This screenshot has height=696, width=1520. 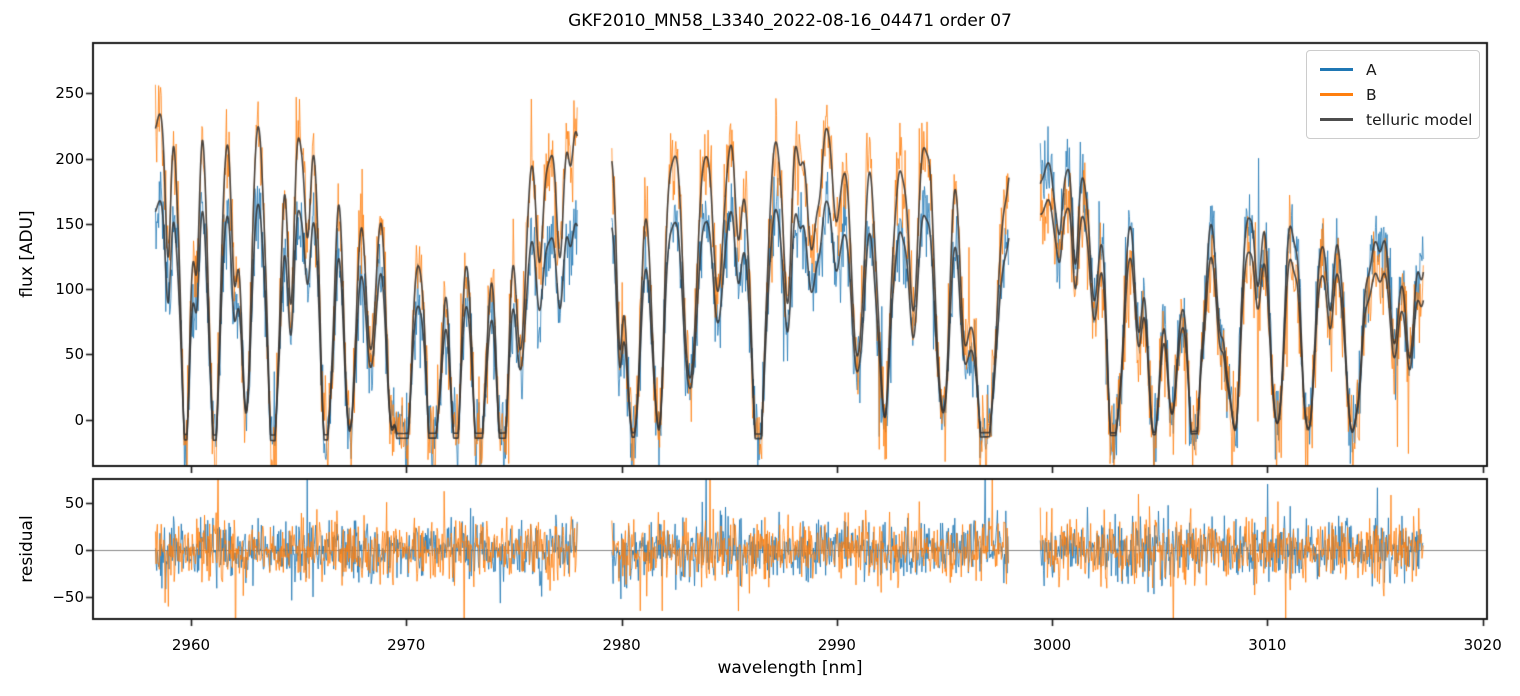 I want to click on x-tick-label-2990: 2990, so click(x=836, y=645).